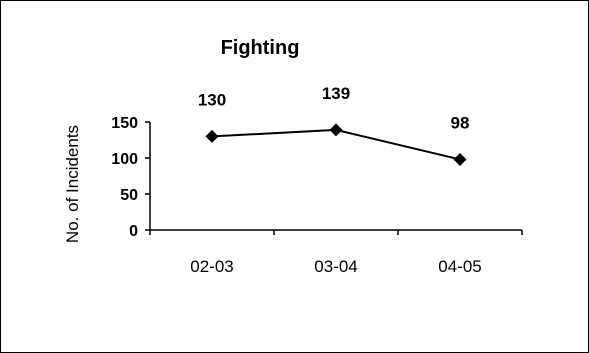 This screenshot has height=353, width=589. I want to click on y-tick-labels: 0 50 100 150, so click(124, 177).